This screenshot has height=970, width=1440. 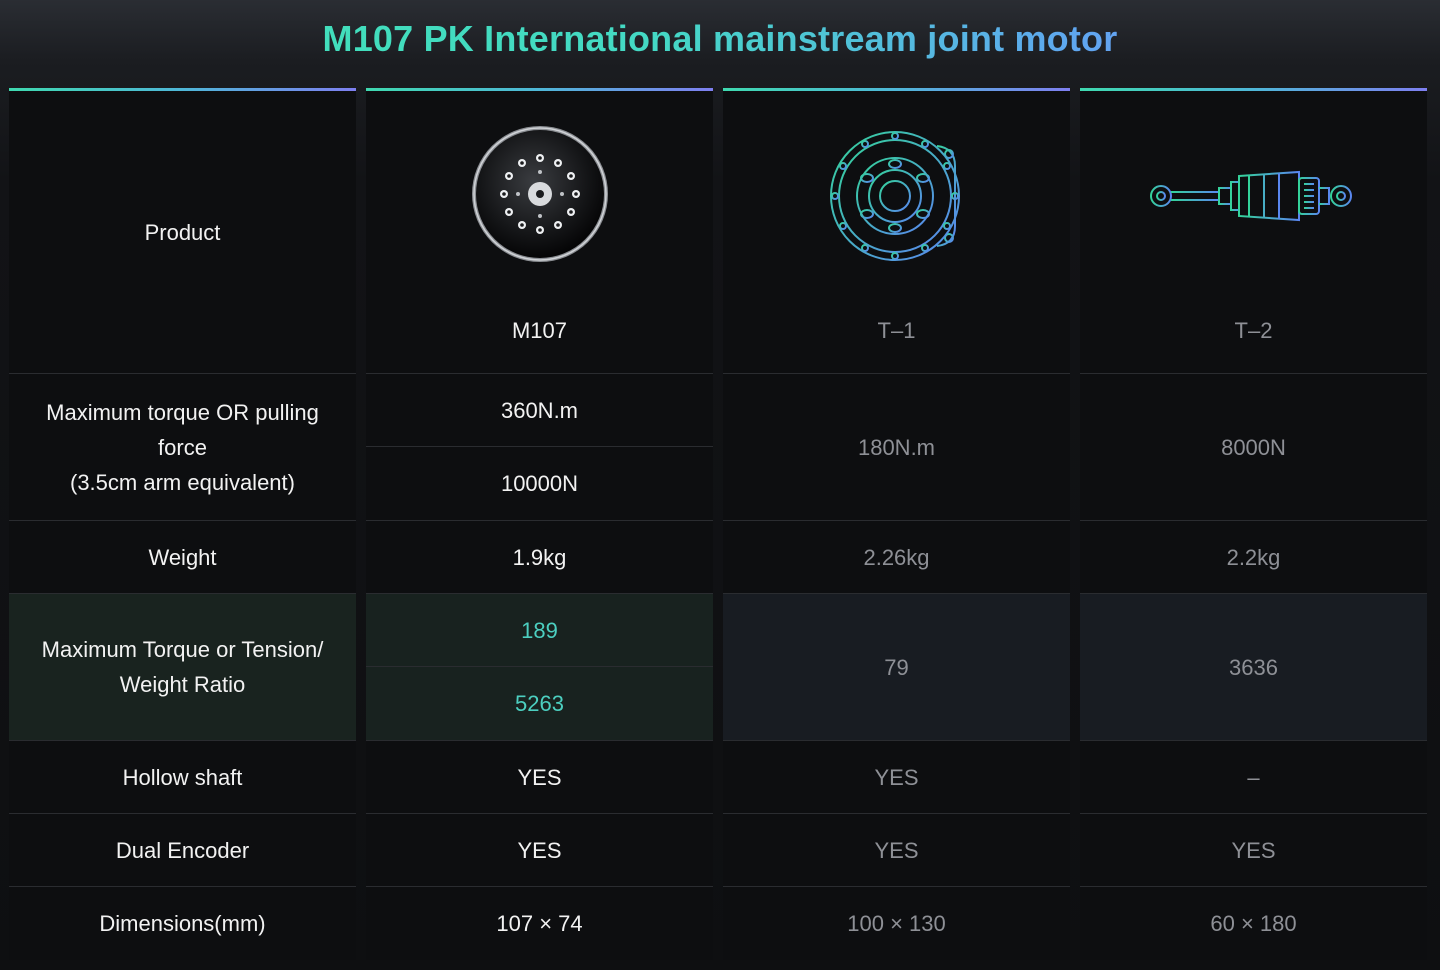 I want to click on t1-product-name: T–1, so click(x=896, y=330).